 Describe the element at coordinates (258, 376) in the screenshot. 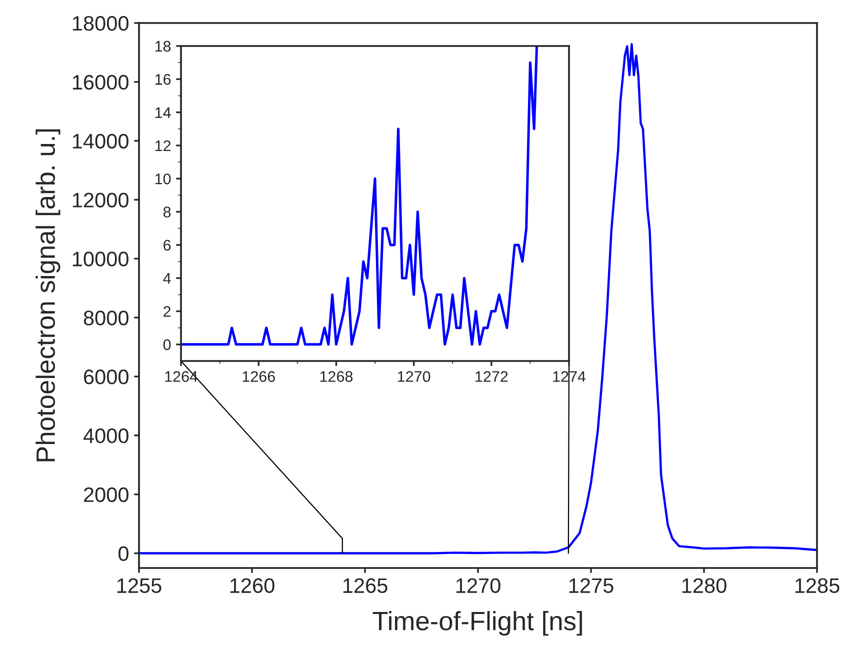

I see `x-tick-label: 1266` at that location.